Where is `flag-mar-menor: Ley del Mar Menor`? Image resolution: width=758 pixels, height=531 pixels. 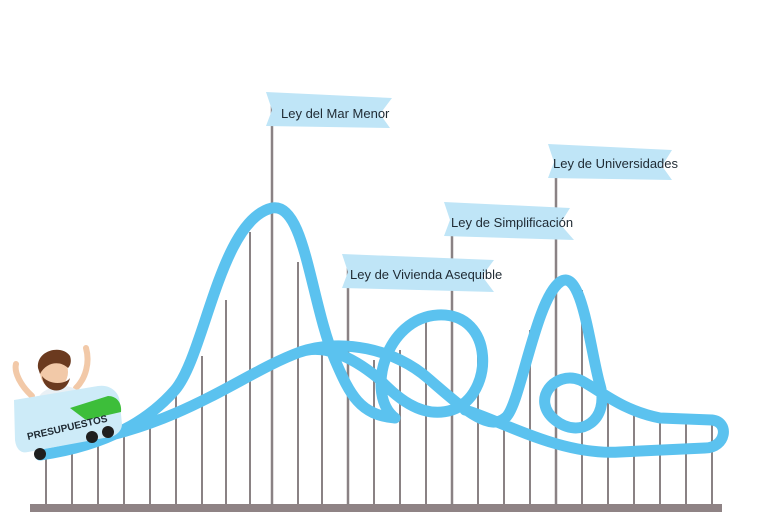 flag-mar-menor: Ley del Mar Menor is located at coordinates (329, 110).